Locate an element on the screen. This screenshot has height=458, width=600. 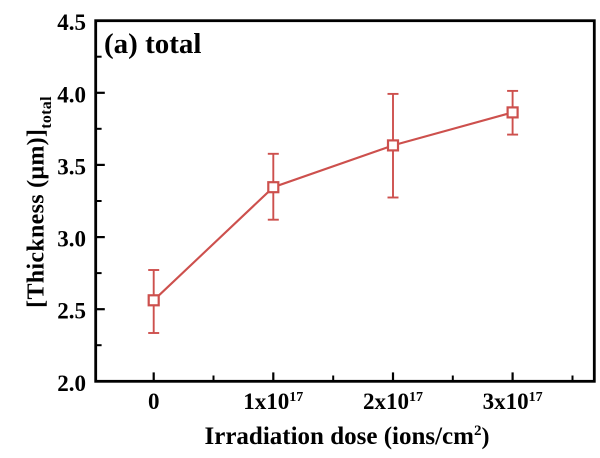
svg-text: 3x10¹⁷ is located at coordinates (513, 401).